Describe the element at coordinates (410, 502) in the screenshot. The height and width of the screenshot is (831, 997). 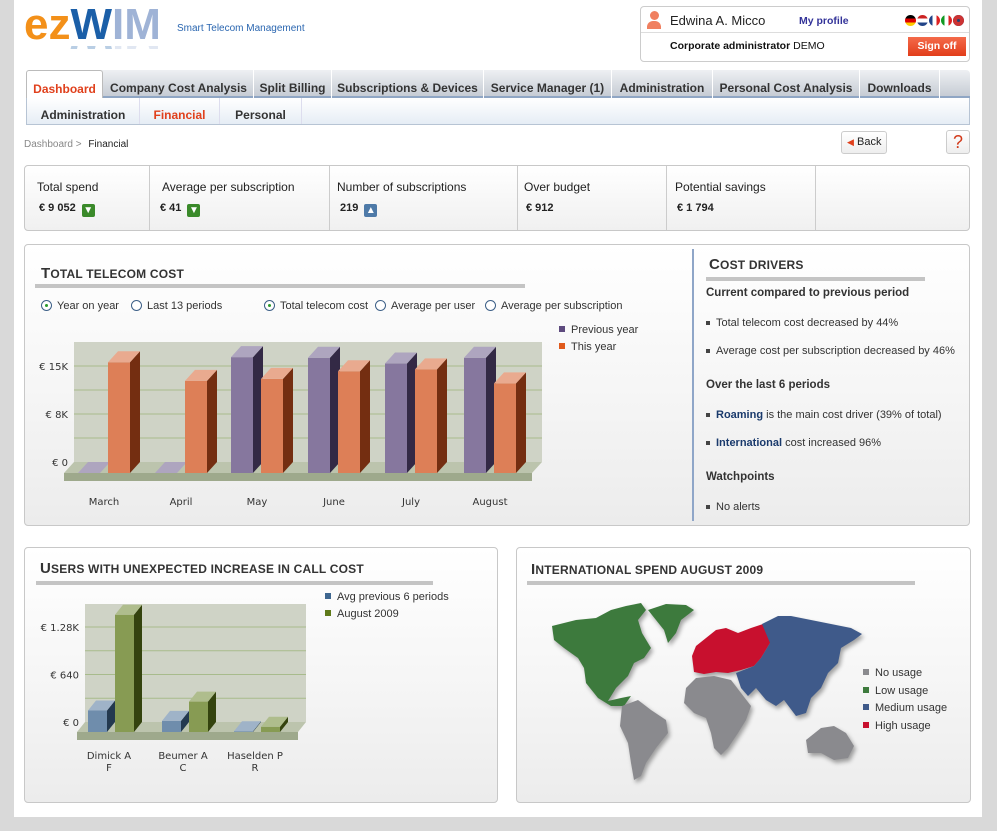
I see `x-tick-label: July` at that location.